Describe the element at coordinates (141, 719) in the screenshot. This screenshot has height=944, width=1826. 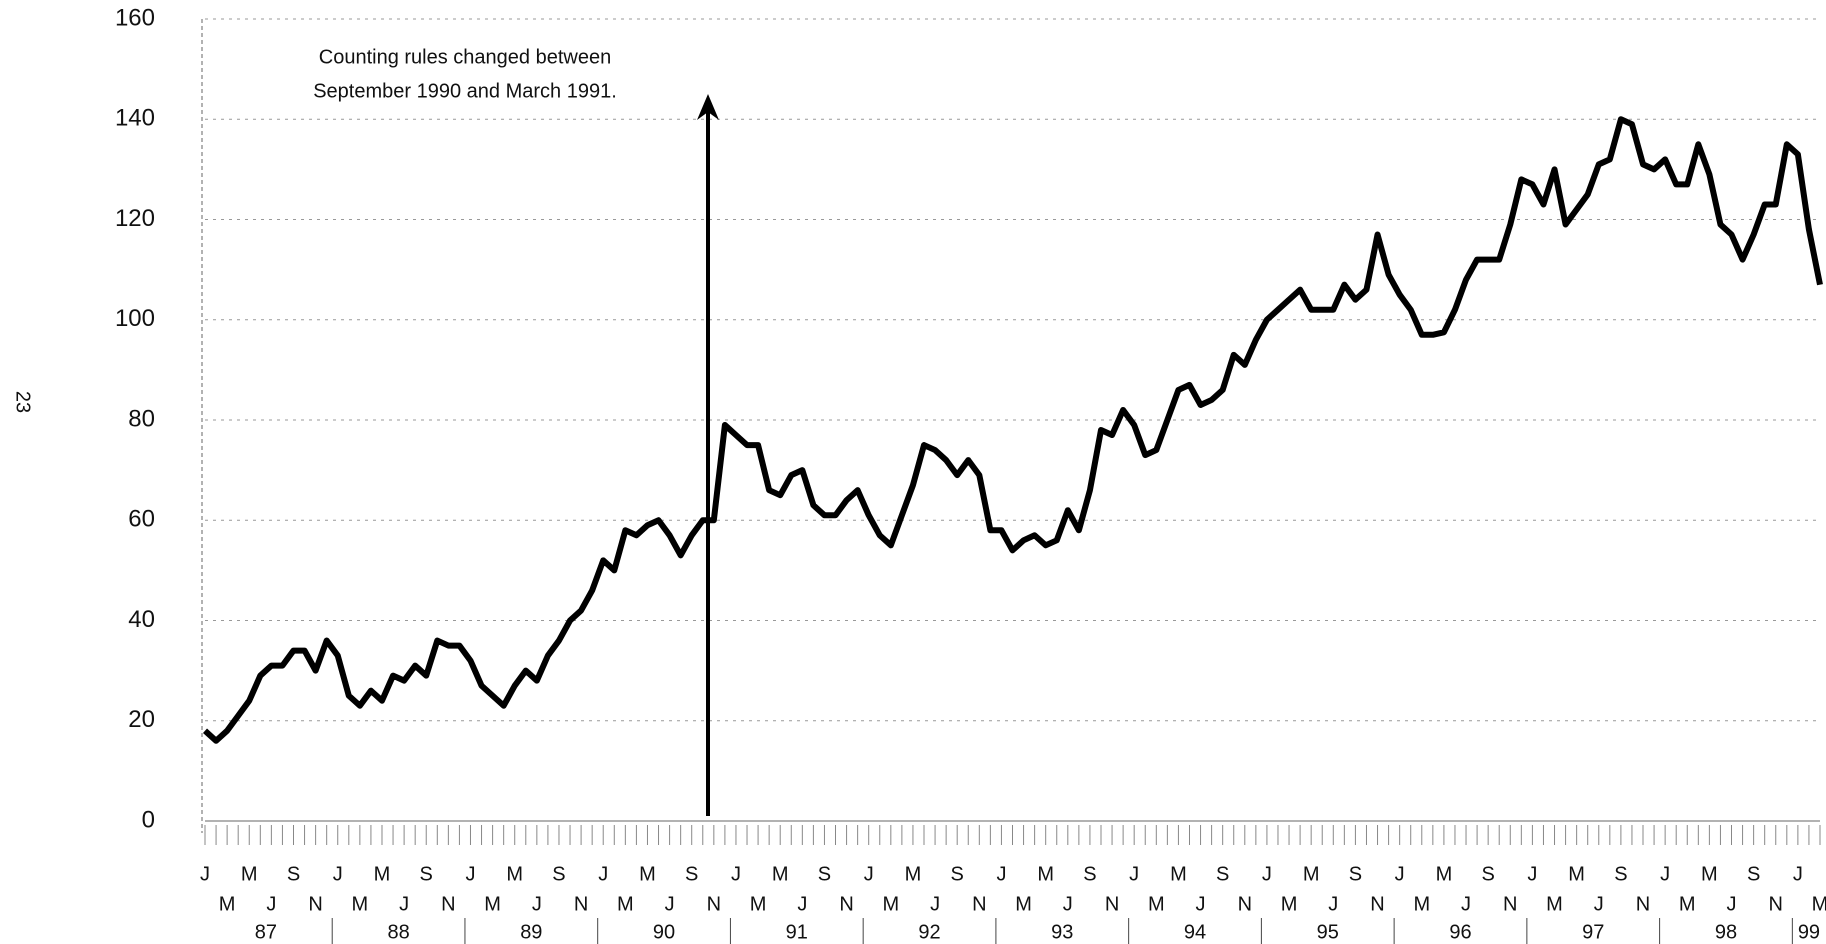
I see `y-tick-label: 20` at that location.